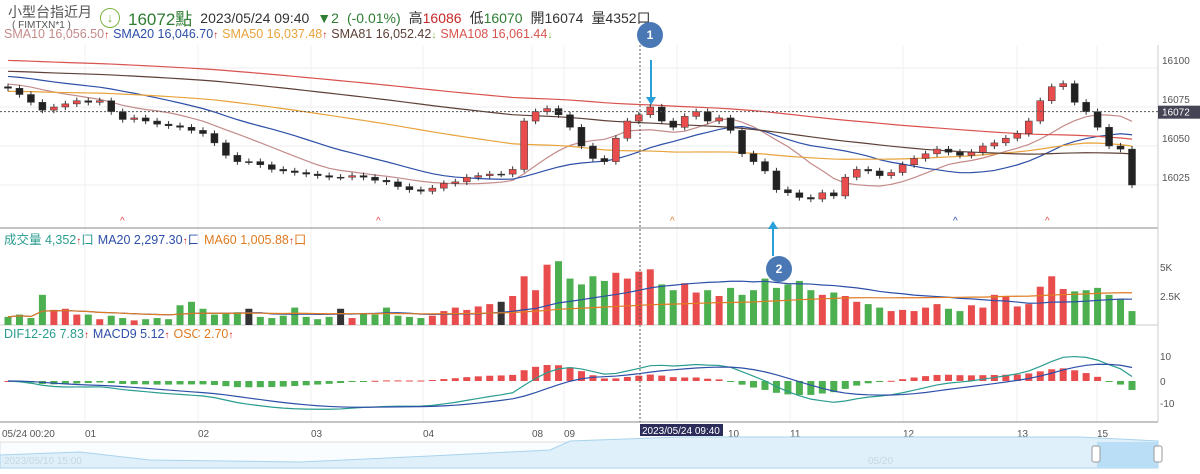 Image resolution: width=1200 pixels, height=474 pixels. I want to click on download-icon: ↓, so click(110, 17).